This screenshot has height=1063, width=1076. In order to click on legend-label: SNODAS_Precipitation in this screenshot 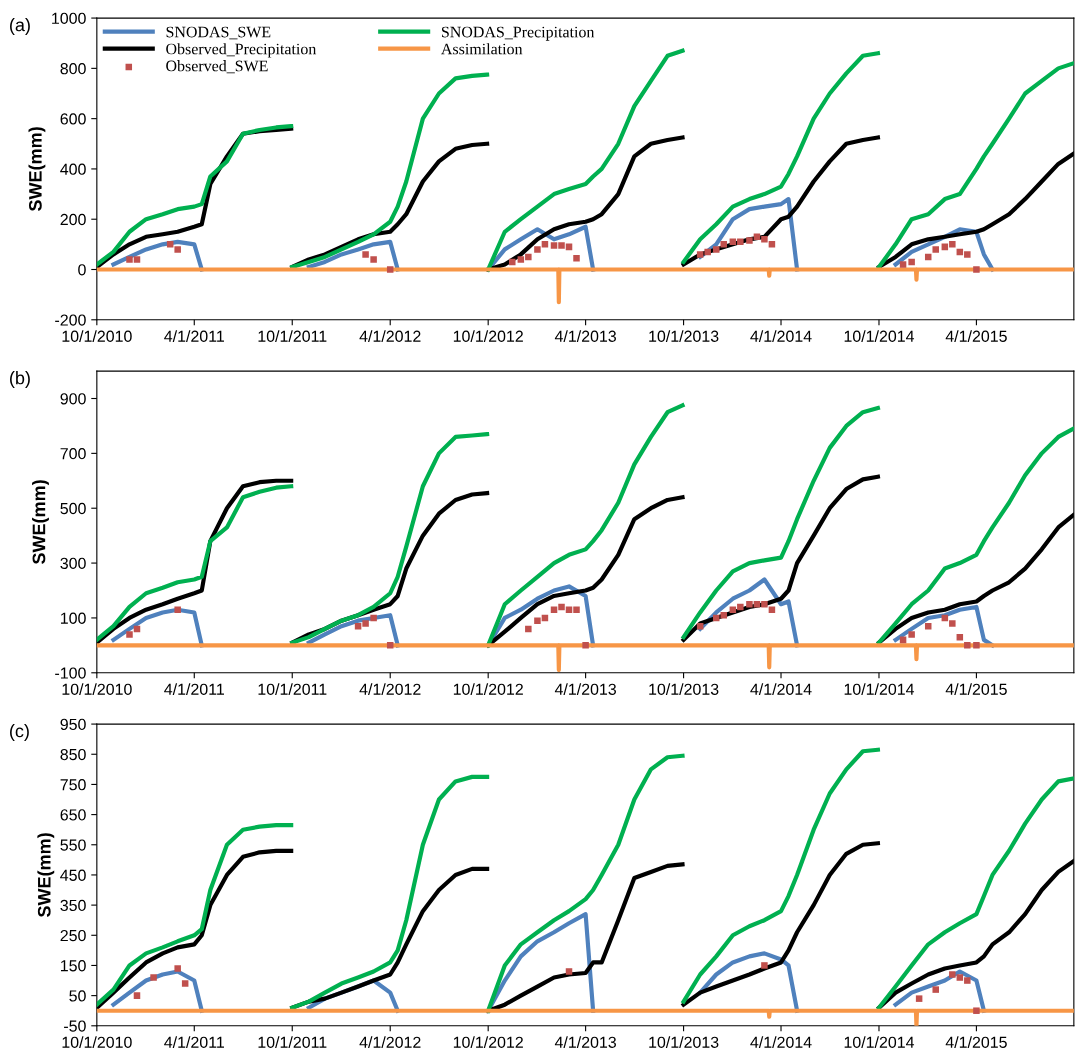, I will do `click(518, 33)`.